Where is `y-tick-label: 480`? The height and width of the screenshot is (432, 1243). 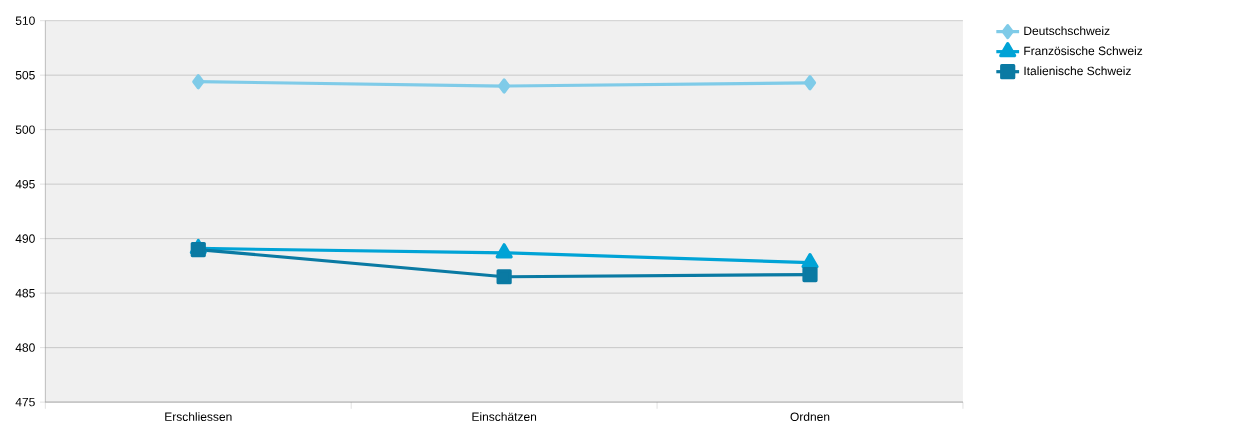
y-tick-label: 480 is located at coordinates (25, 347).